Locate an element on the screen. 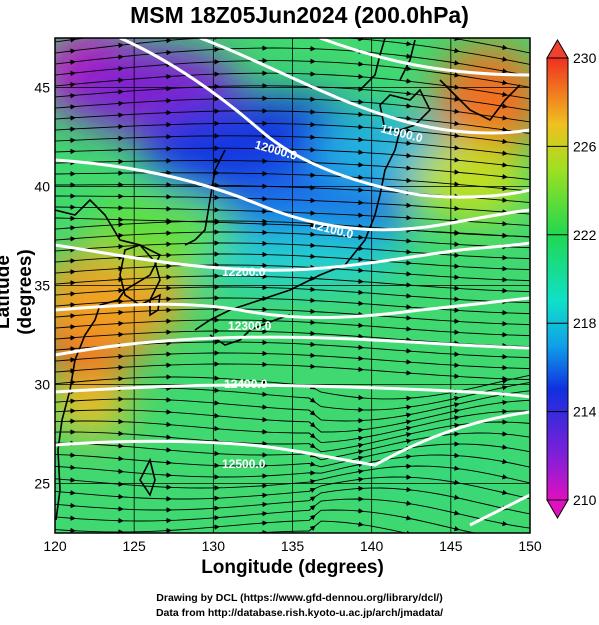  x-axis-label: Longitude (degrees) is located at coordinates (292, 567).